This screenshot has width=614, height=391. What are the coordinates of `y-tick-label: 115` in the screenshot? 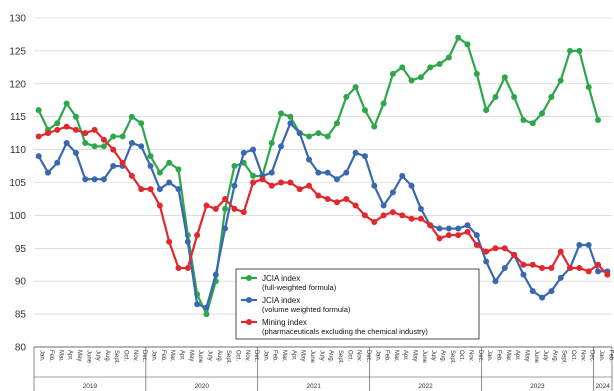 It's located at (18, 117).